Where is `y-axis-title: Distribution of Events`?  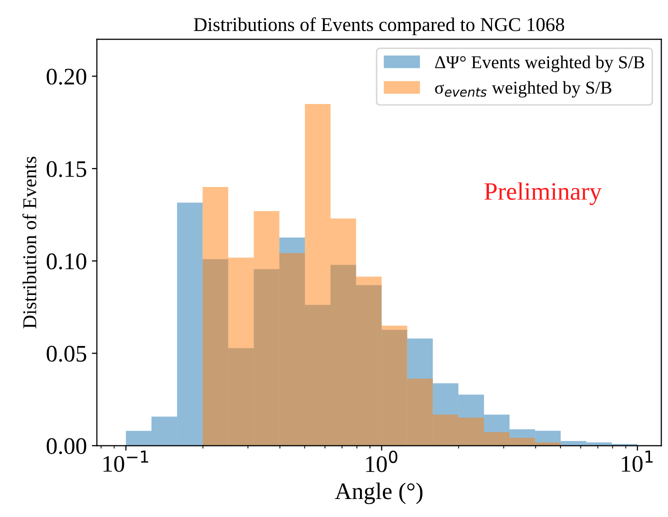
y-axis-title: Distribution of Events is located at coordinates (29, 242).